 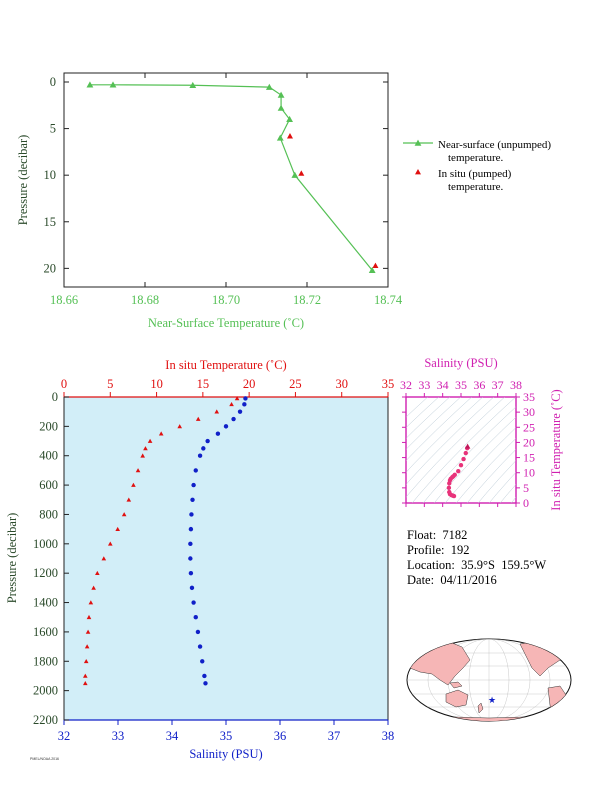 I want to click on float-location: Location: 35.9°S 159.5°W, so click(x=477, y=565).